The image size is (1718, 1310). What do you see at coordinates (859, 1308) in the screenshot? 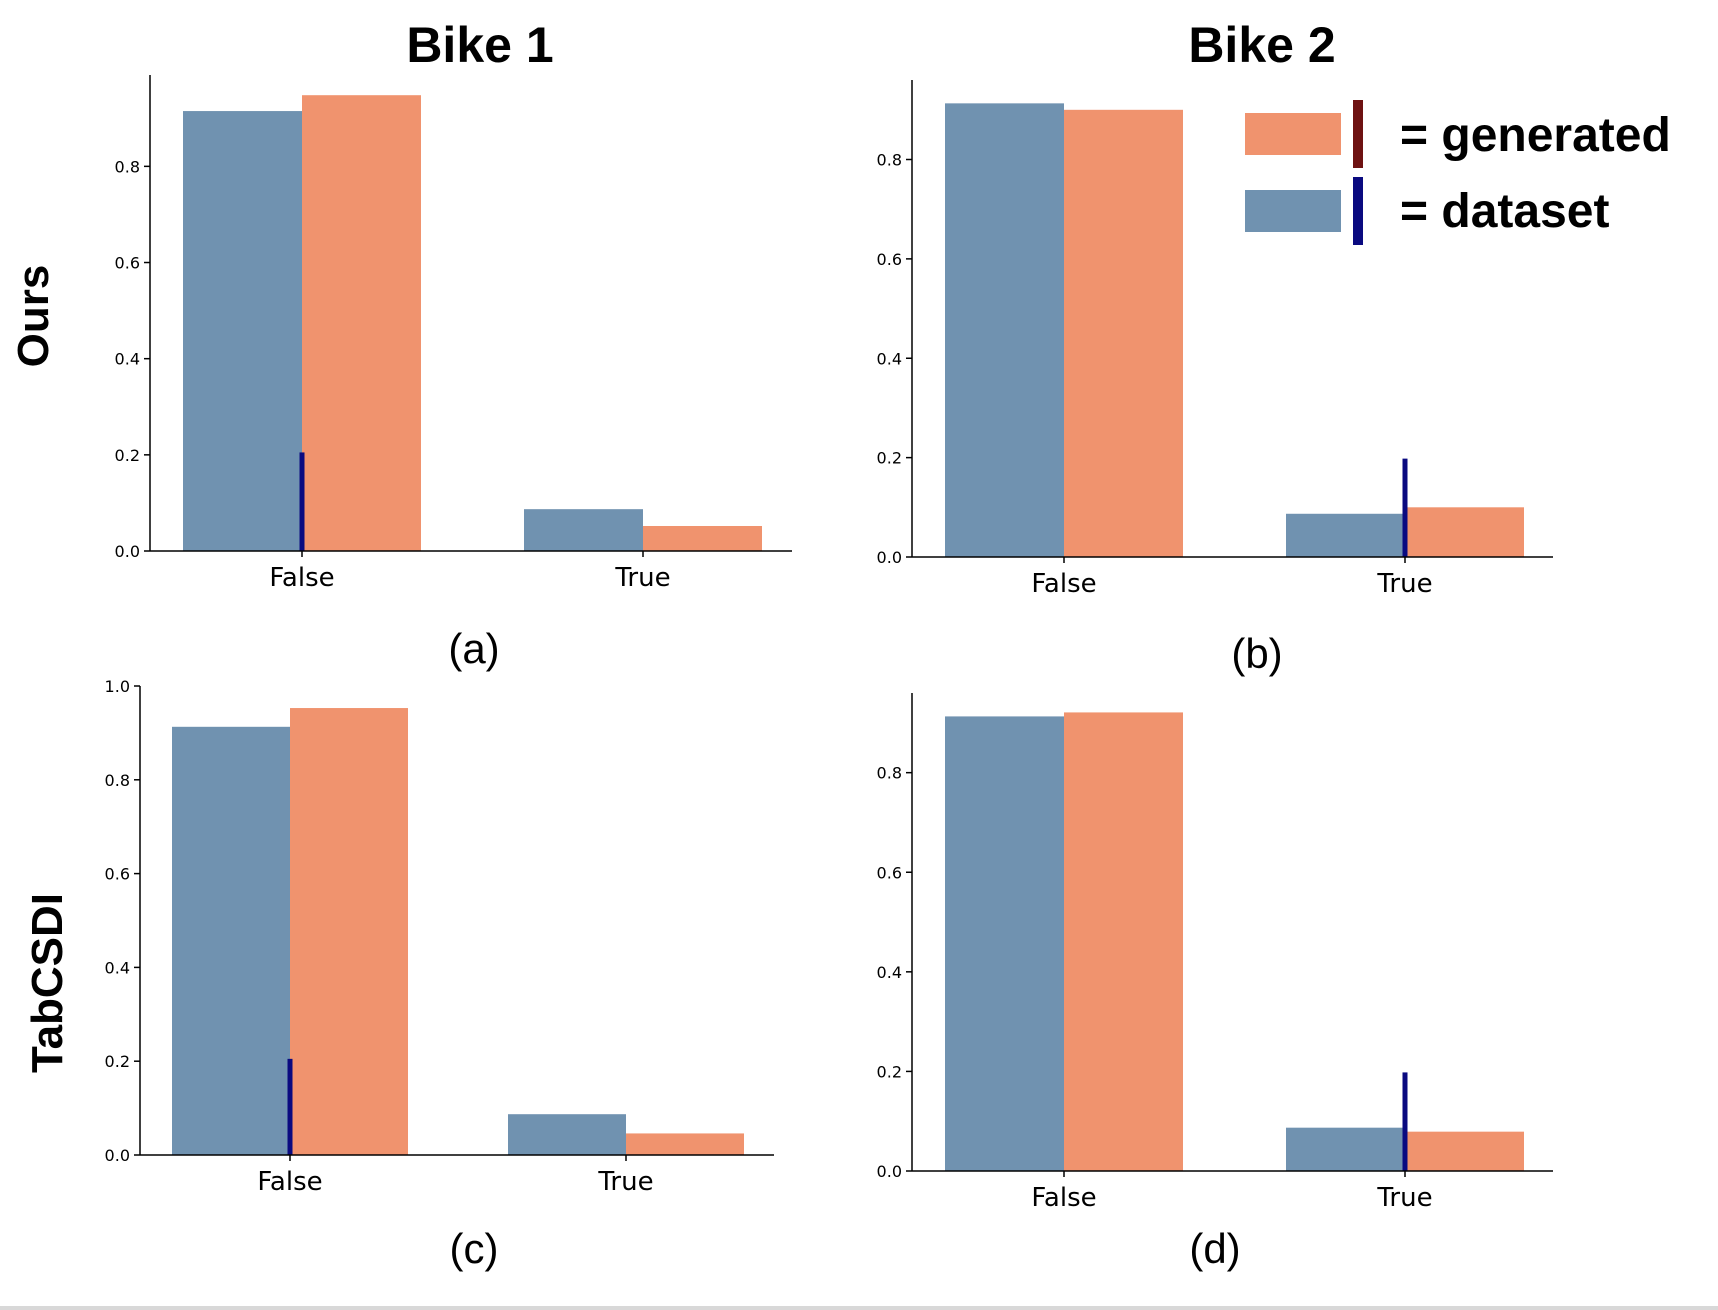
I see `bottom-border` at bounding box center [859, 1308].